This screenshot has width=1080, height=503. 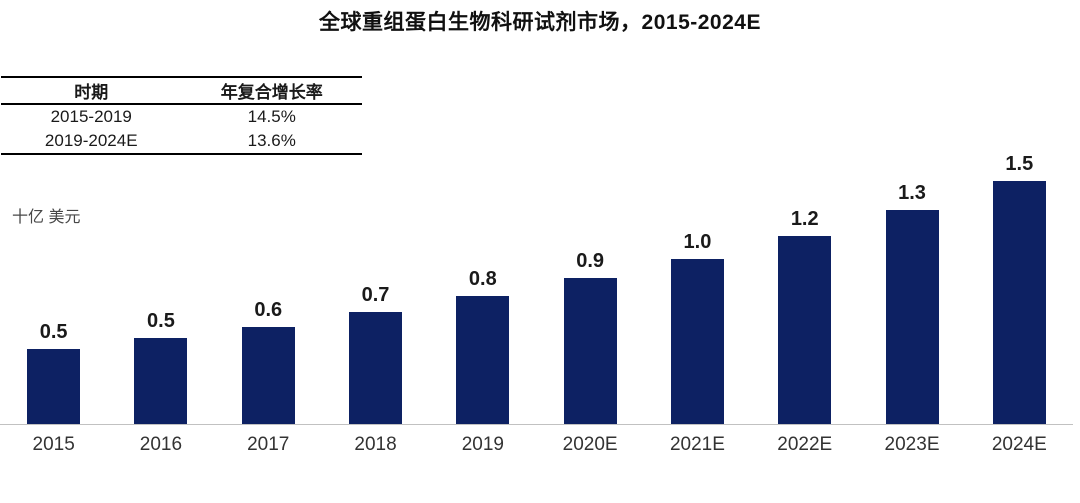 What do you see at coordinates (268, 375) in the screenshot?
I see `bar-2017` at bounding box center [268, 375].